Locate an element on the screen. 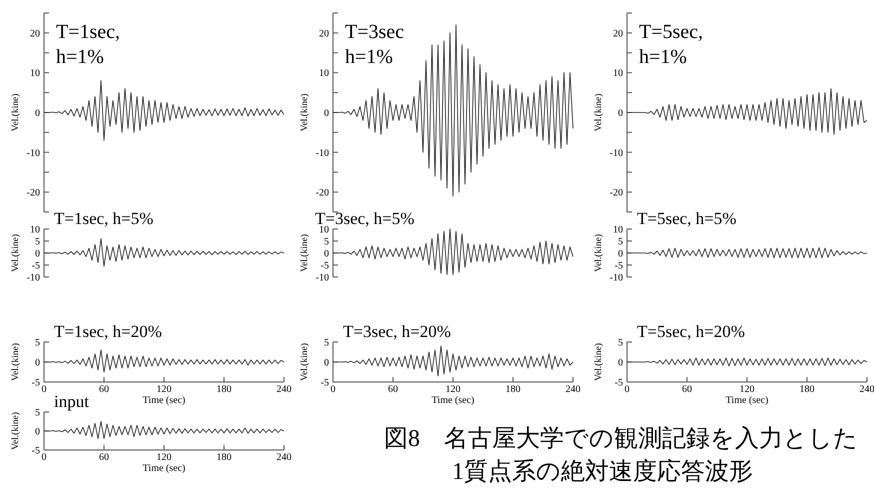 This screenshot has height=490, width=874. text: T=1sec, h=1% is located at coordinates (88, 44).